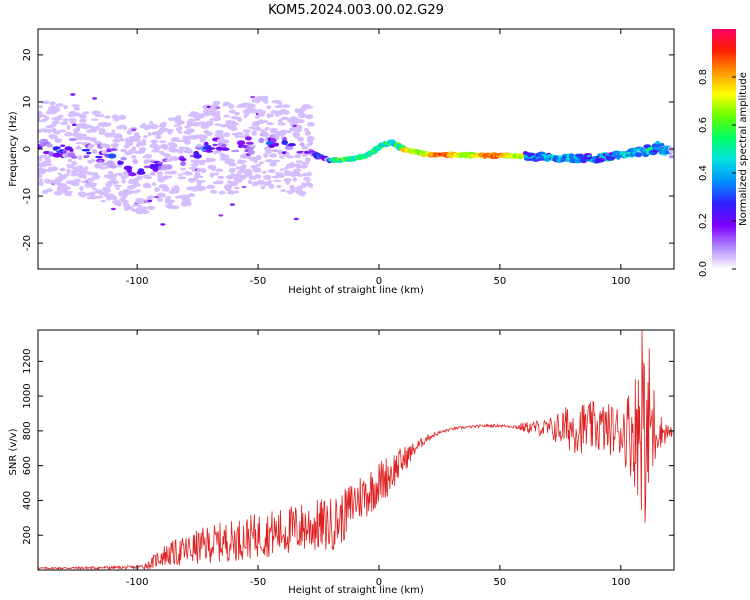  I want to click on snr-y-tick-label: 1000, so click(27, 395).